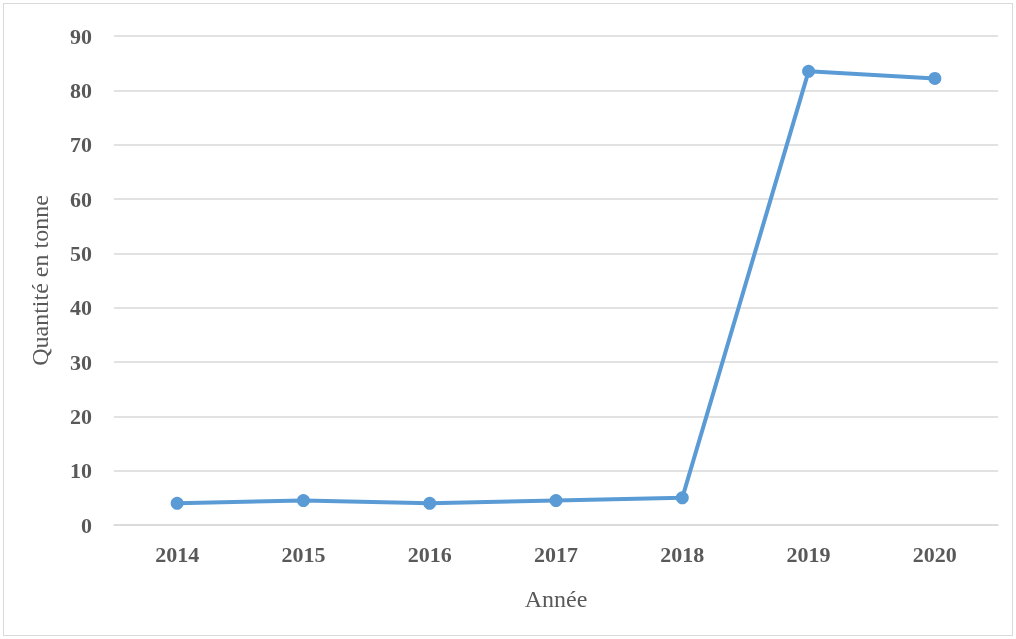 The height and width of the screenshot is (639, 1016). Describe the element at coordinates (81, 253) in the screenshot. I see `y-tick-label: 50` at that location.